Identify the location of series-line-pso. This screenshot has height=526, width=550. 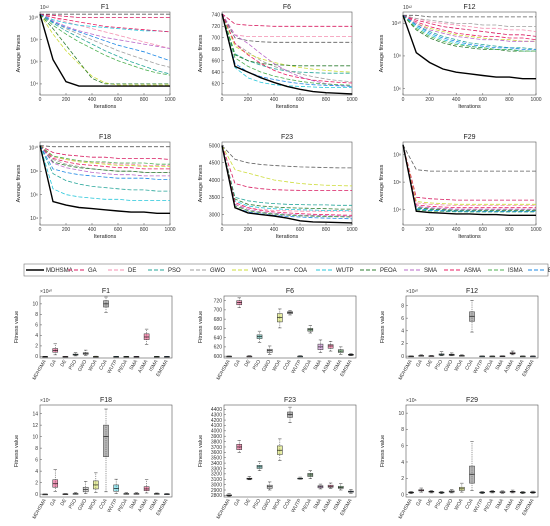
(104, 168).